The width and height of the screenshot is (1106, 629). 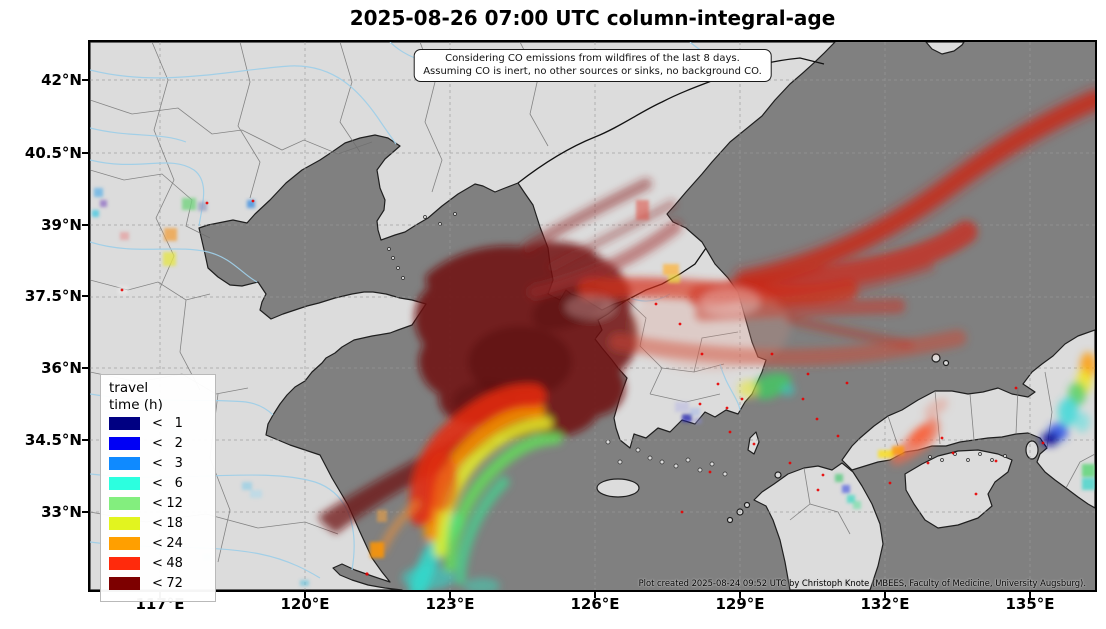 What do you see at coordinates (53, 153) in the screenshot?
I see `y-tick-label: 40.5°N` at bounding box center [53, 153].